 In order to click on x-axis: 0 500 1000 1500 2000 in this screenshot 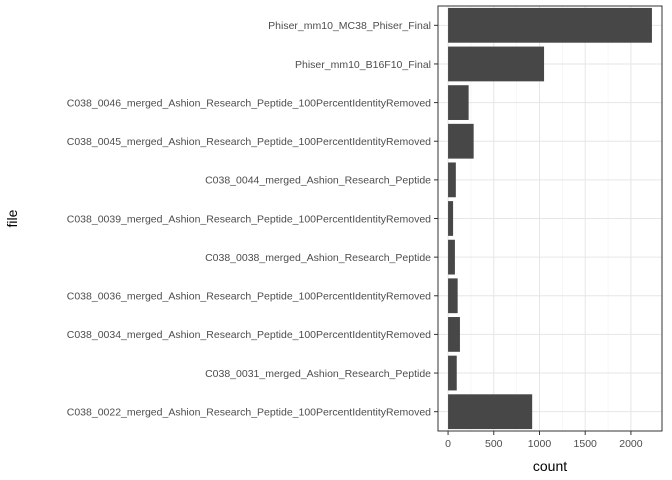, I will do `click(544, 440)`.